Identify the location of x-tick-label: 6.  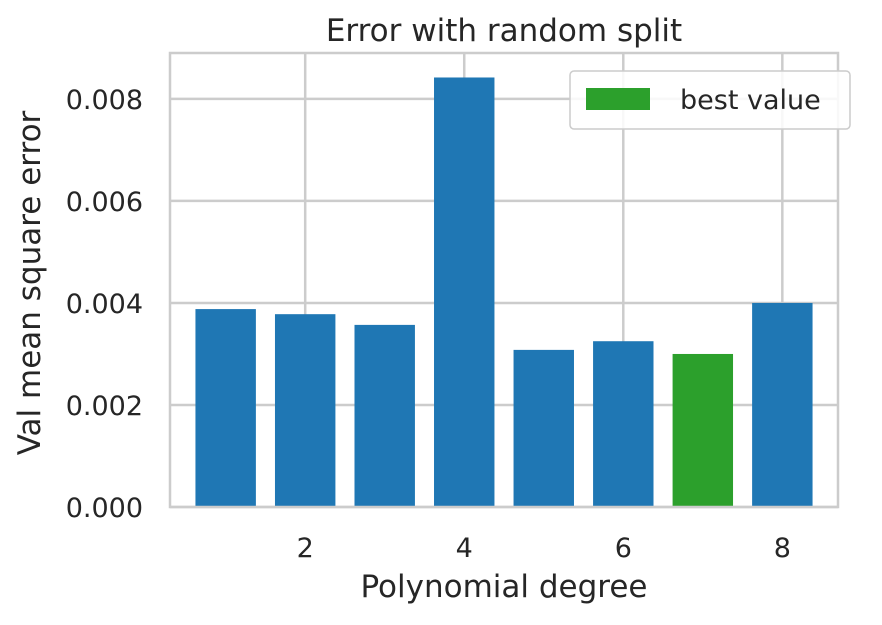
(623, 548).